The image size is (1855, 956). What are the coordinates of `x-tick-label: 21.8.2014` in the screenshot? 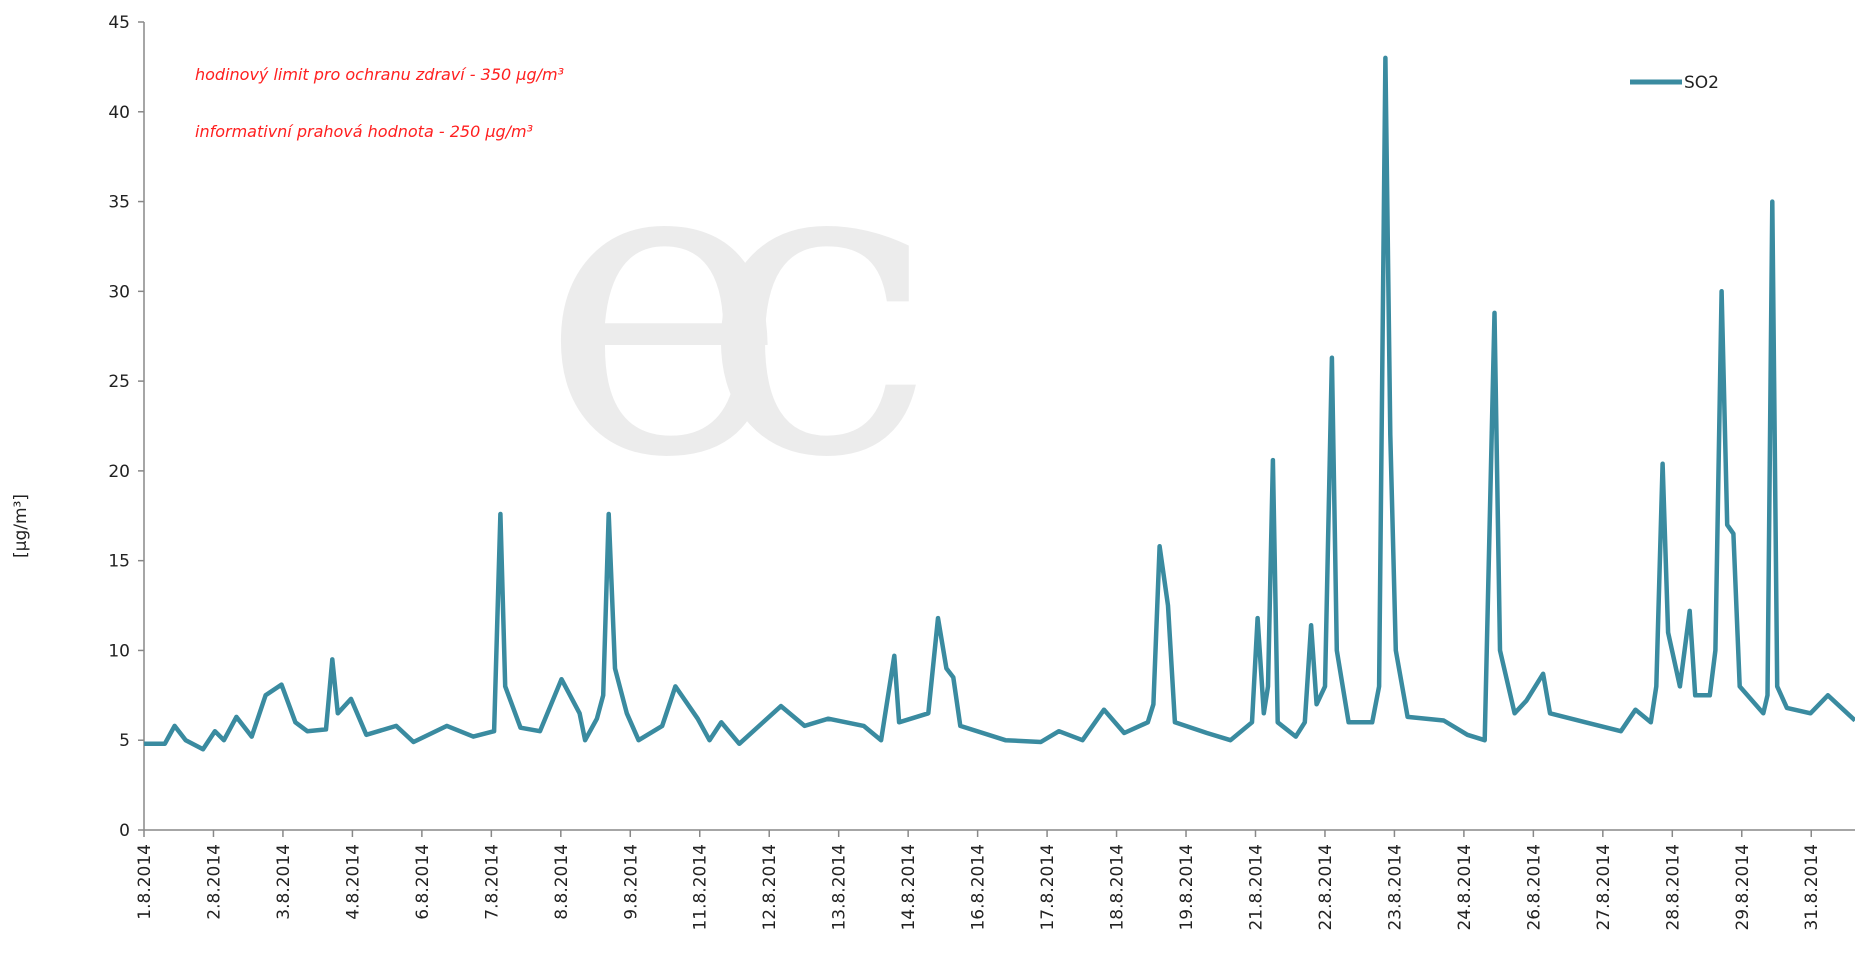 It's located at (1256, 887).